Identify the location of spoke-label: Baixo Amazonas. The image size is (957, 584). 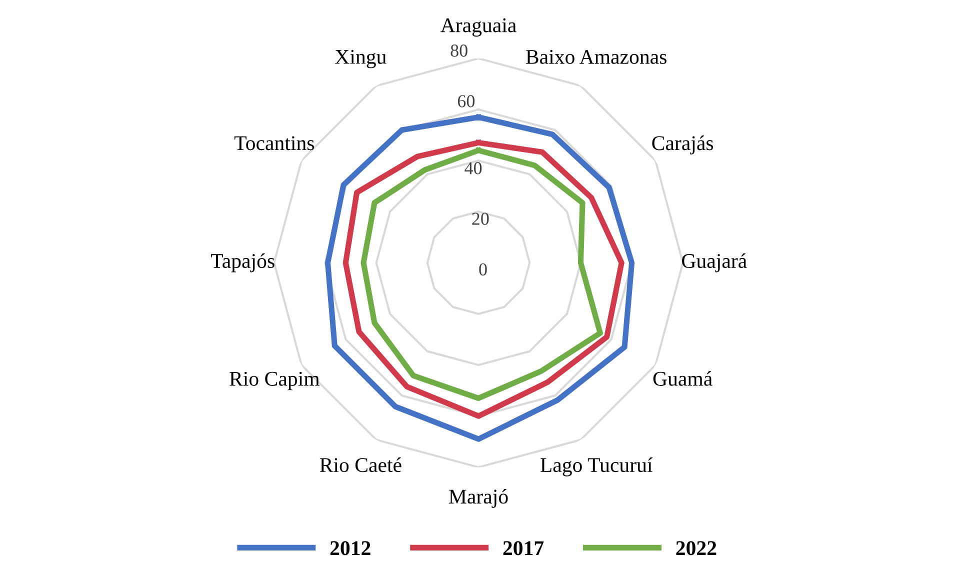
(596, 57).